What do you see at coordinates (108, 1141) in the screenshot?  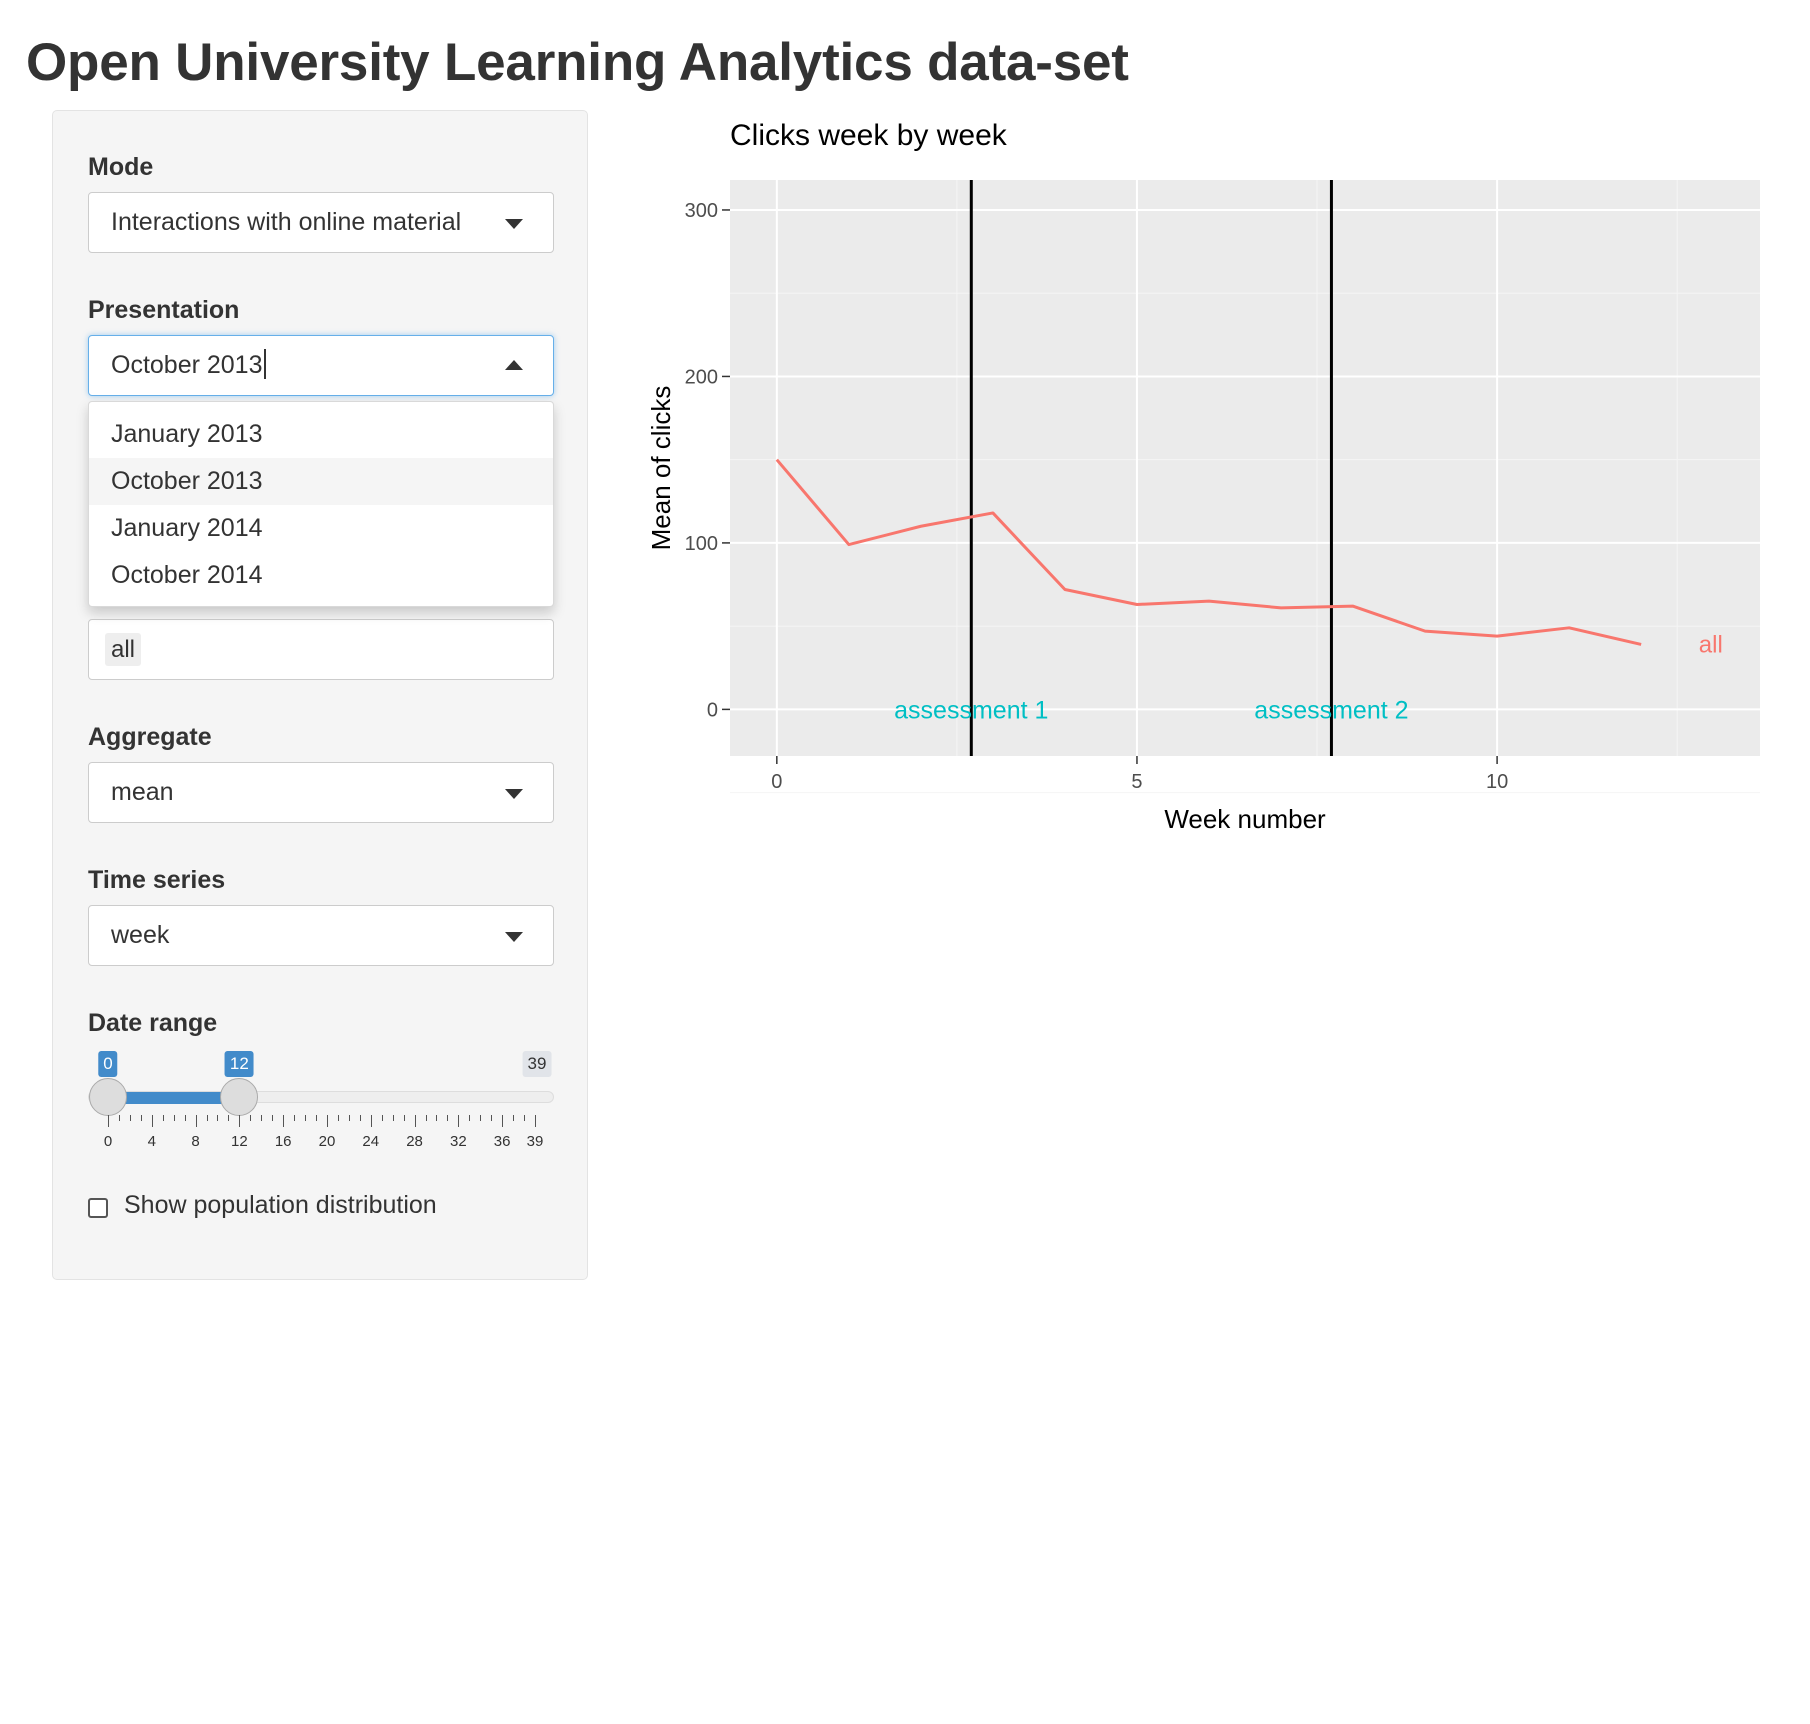 I see `slider-grid-label: 0` at bounding box center [108, 1141].